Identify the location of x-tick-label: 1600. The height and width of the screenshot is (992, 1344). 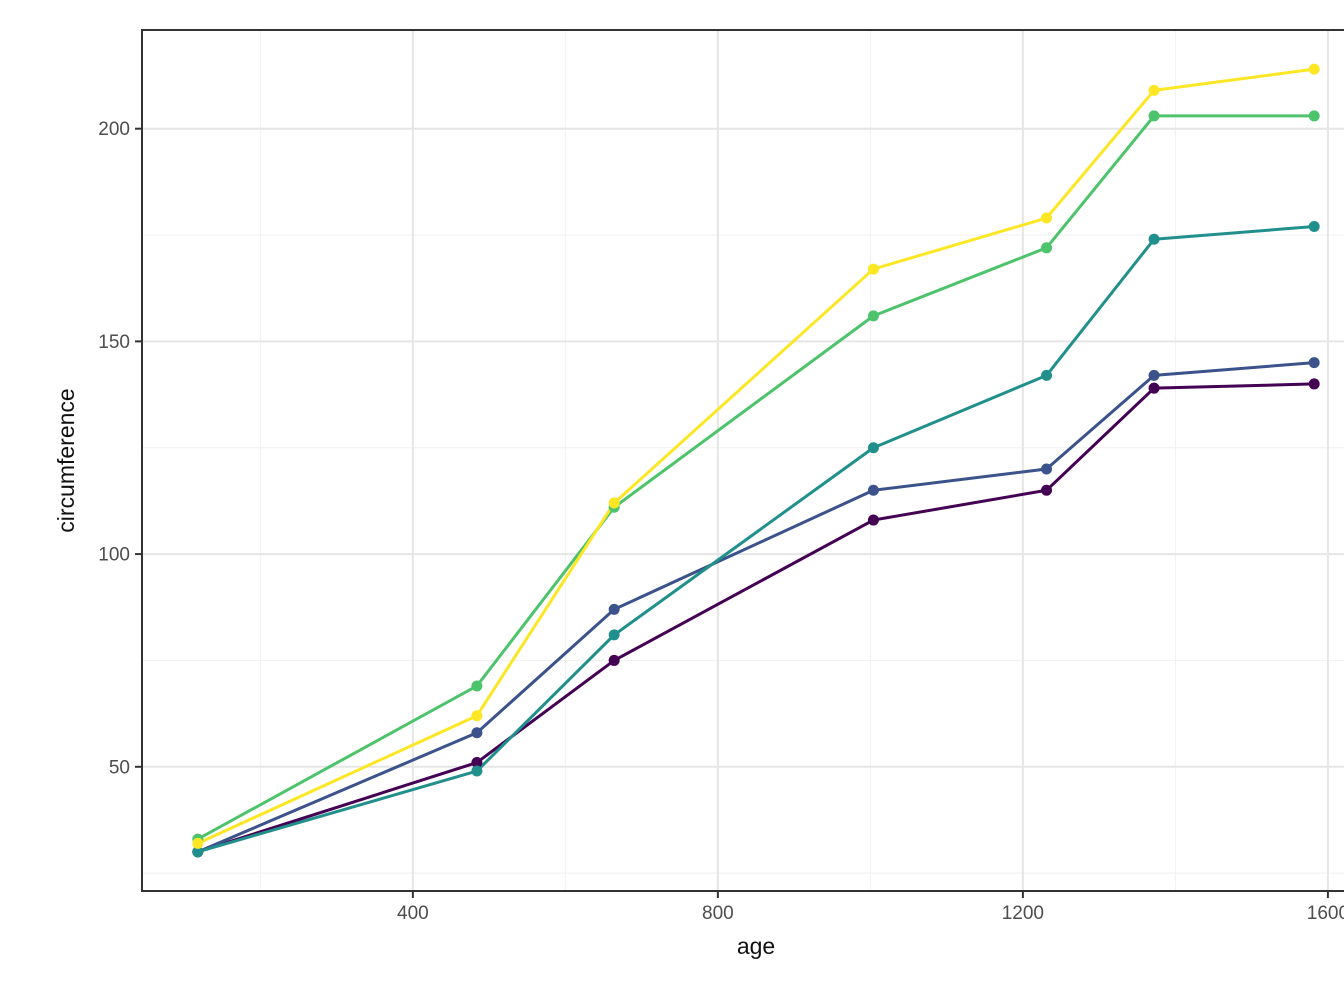
(1325, 913).